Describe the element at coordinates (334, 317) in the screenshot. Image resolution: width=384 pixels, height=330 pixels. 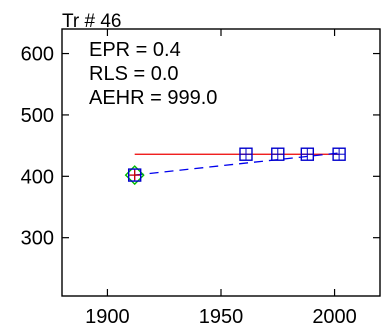
I see `x-tick-label: 2000` at that location.